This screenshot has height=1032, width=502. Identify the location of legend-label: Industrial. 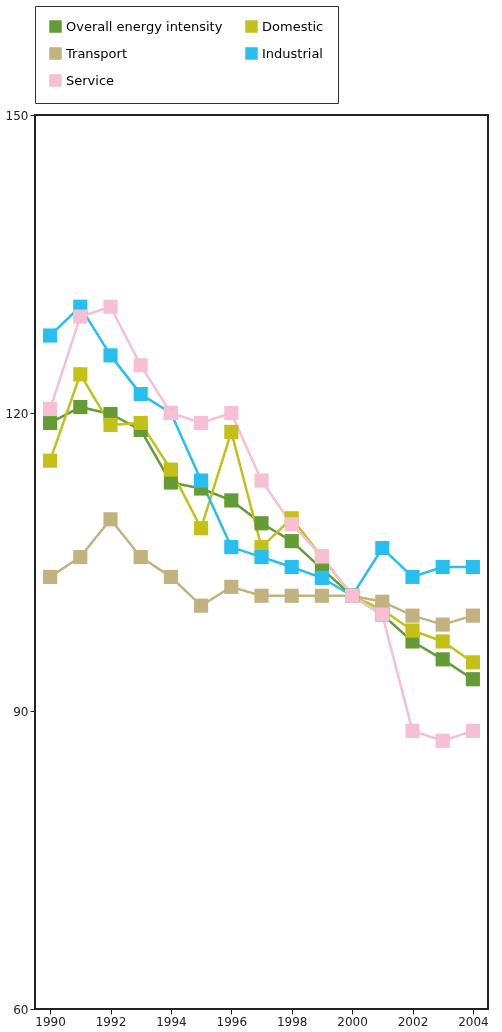
(292, 53).